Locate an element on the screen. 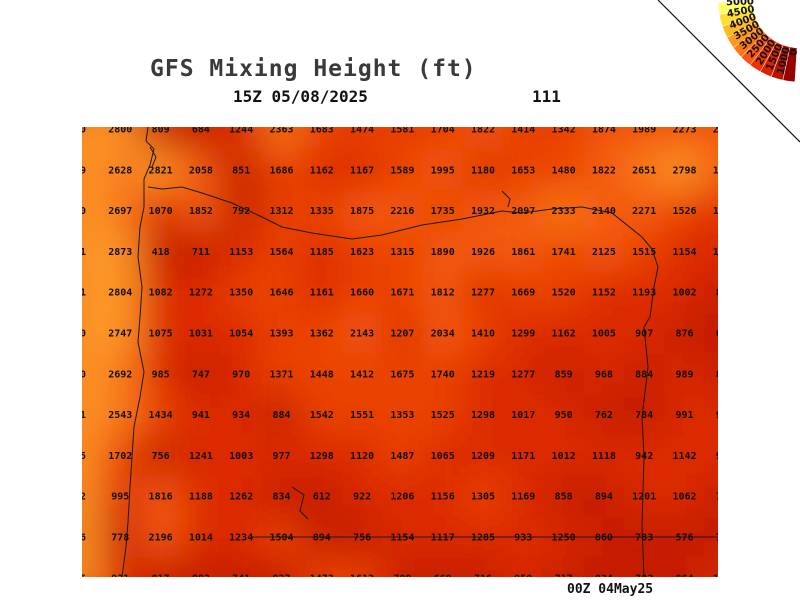 The width and height of the screenshot is (800, 600). grid-value-label: 1875 is located at coordinates (362, 211).